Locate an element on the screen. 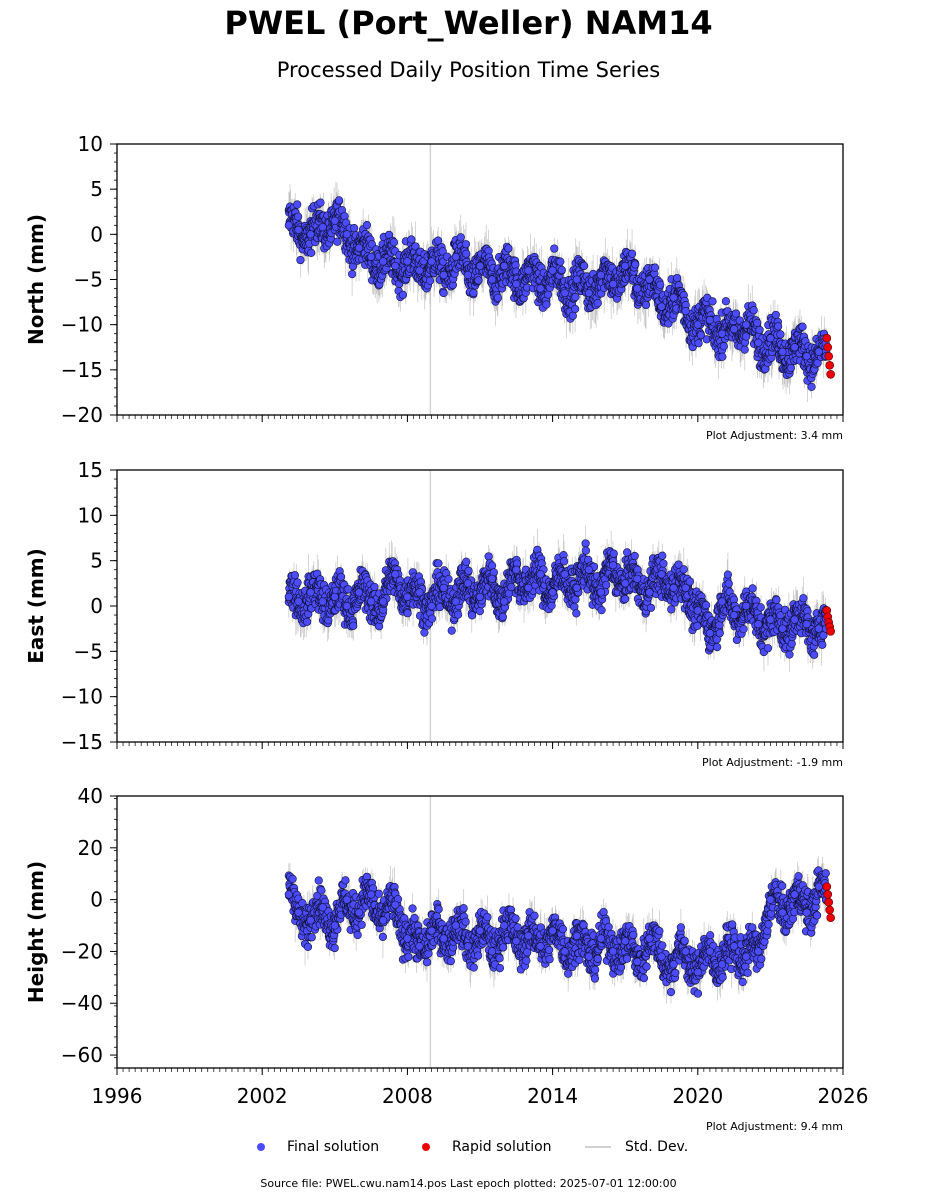 Image resolution: width=937 pixels, height=1200 pixels. std-dev-bars is located at coordinates (557, 292).